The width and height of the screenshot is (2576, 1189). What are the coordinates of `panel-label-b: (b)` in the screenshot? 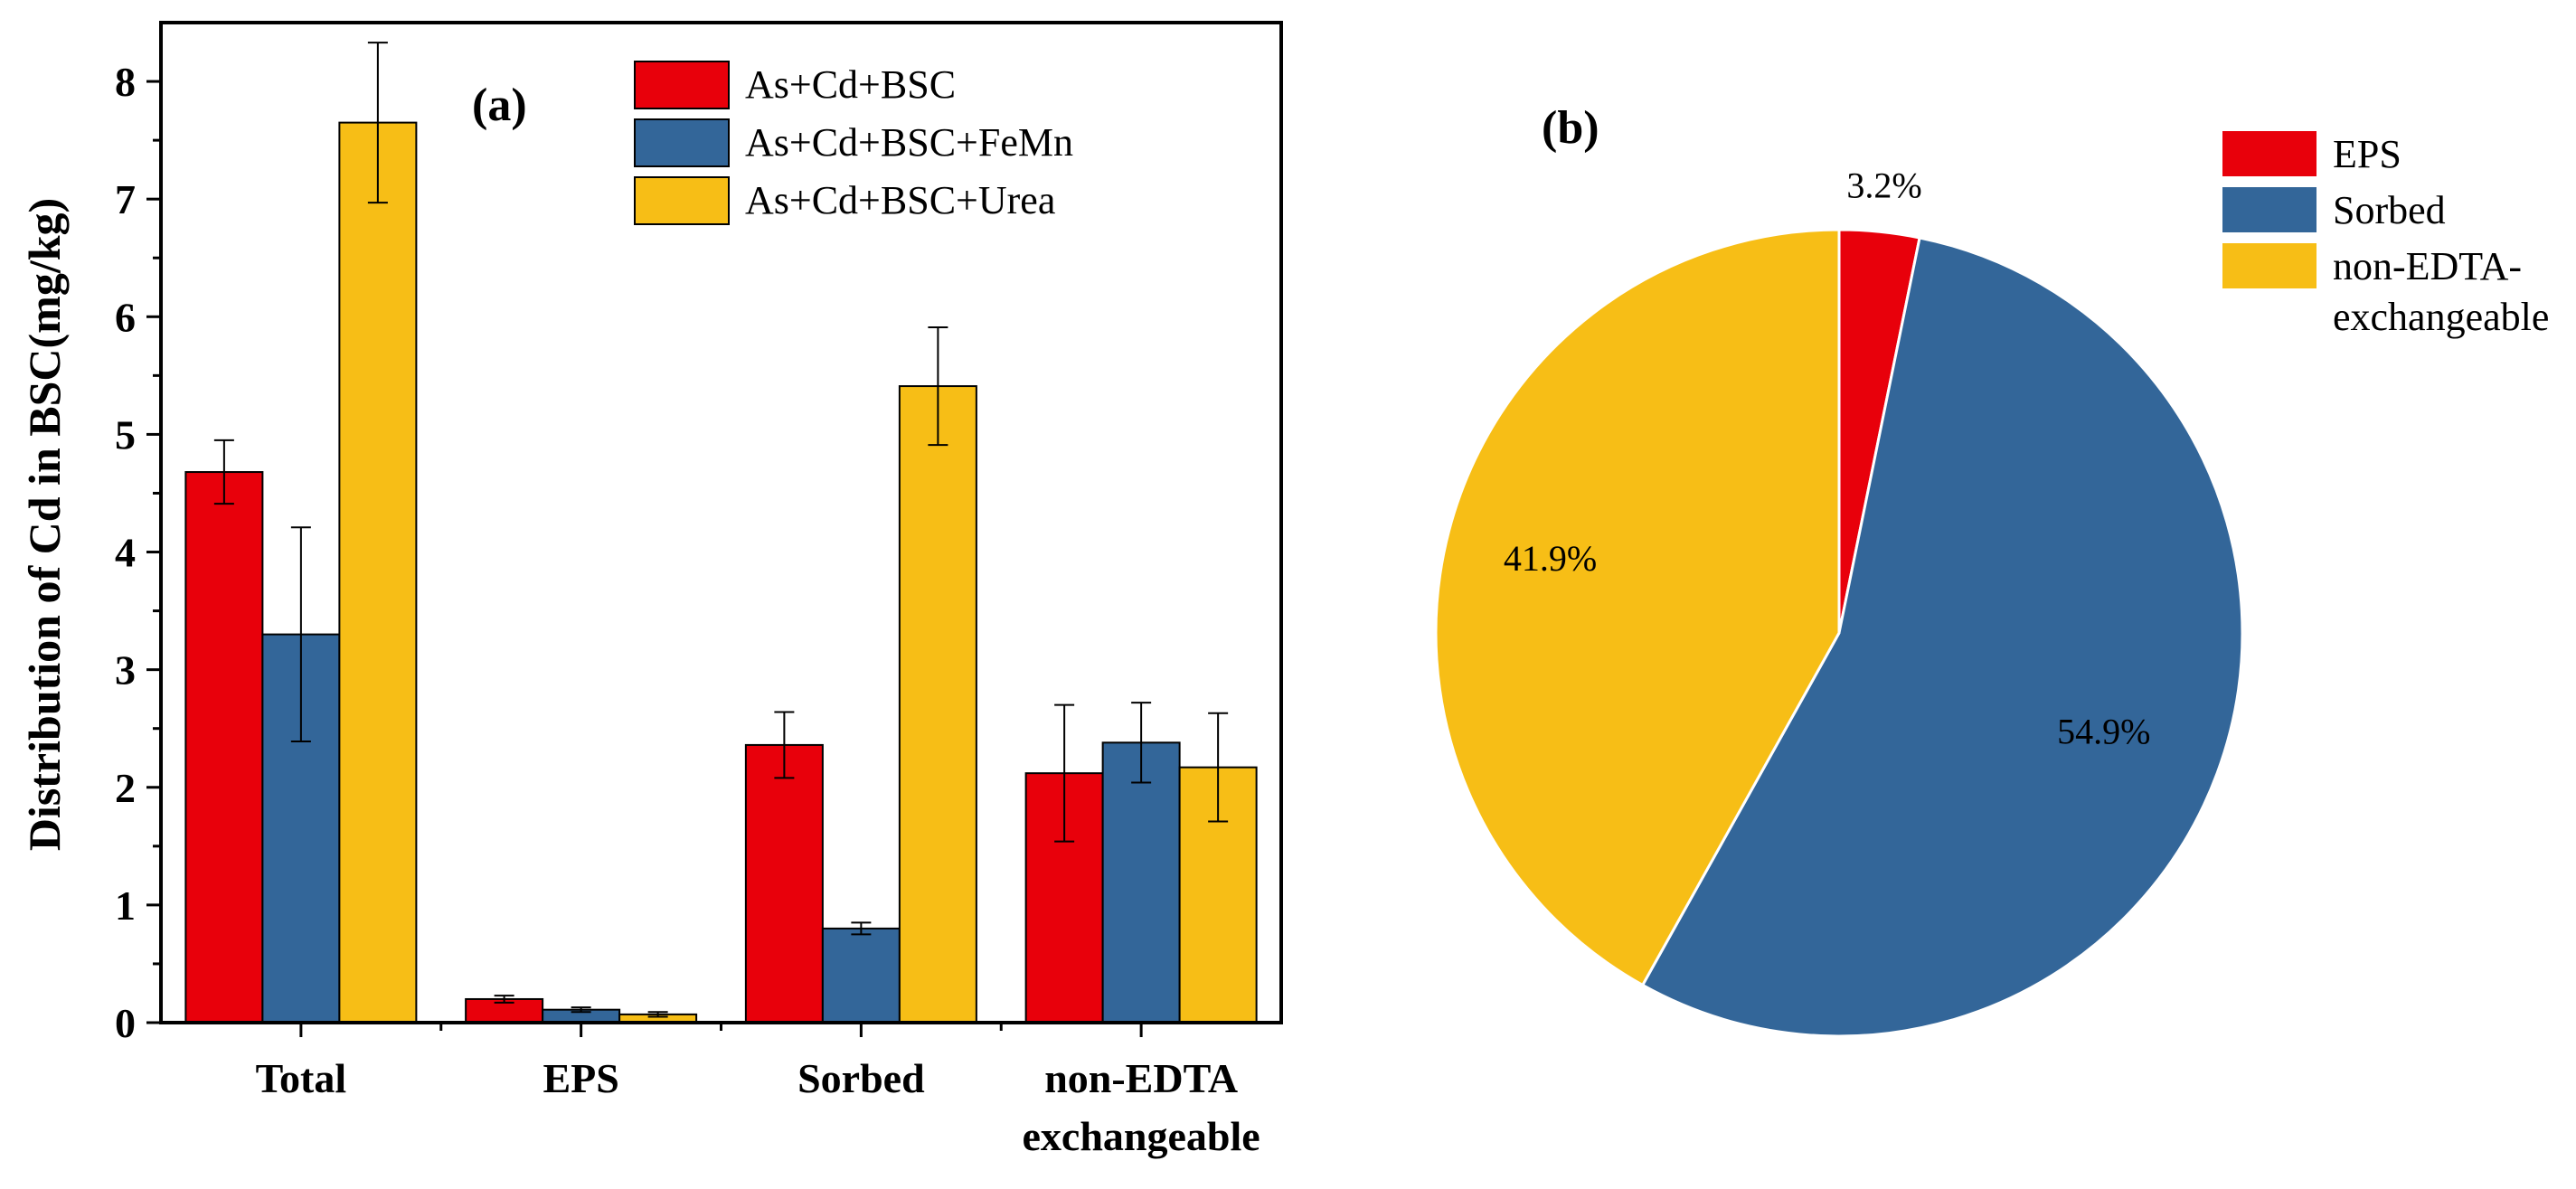 It's located at (1570, 128).